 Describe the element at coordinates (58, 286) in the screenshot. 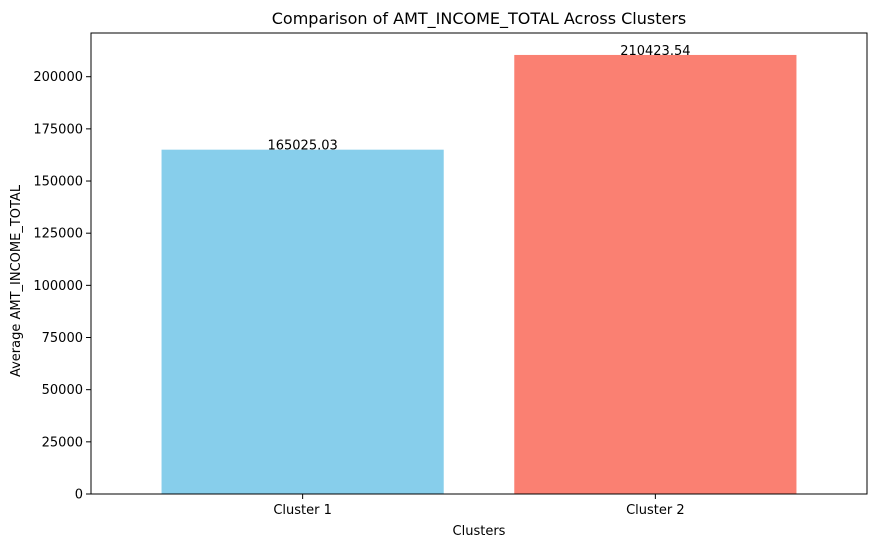

I see `y-tick-label: 100000` at that location.